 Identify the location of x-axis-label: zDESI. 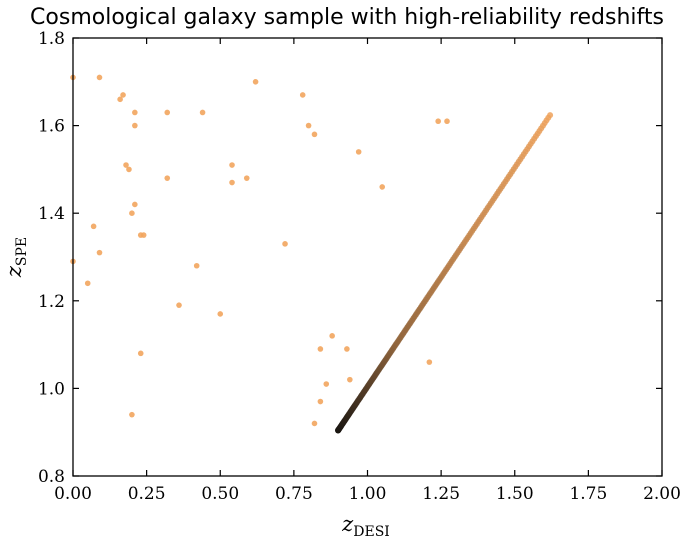
(365, 526).